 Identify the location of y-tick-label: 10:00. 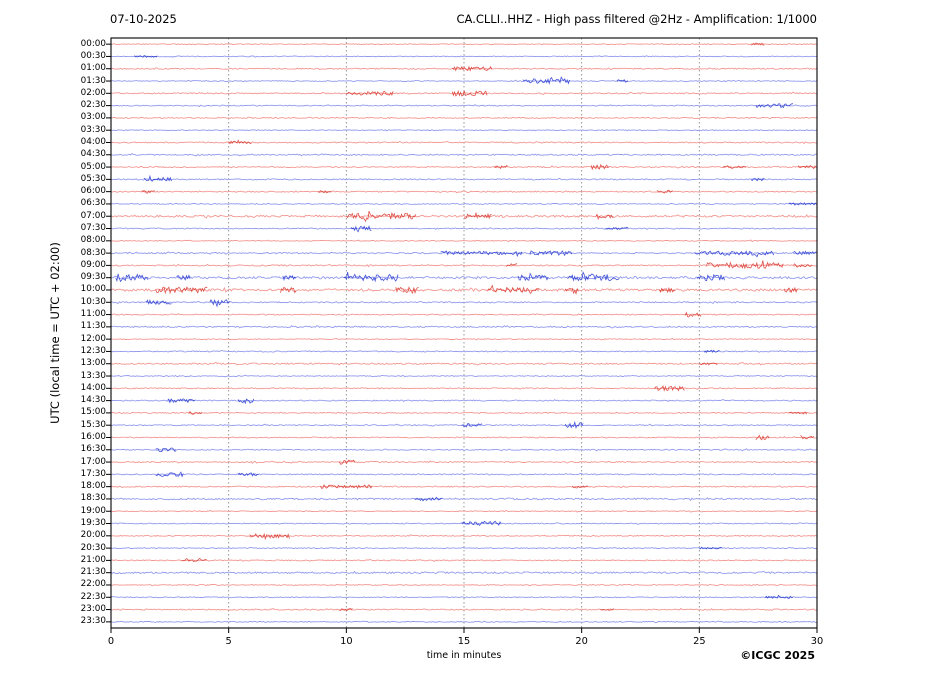
(93, 289).